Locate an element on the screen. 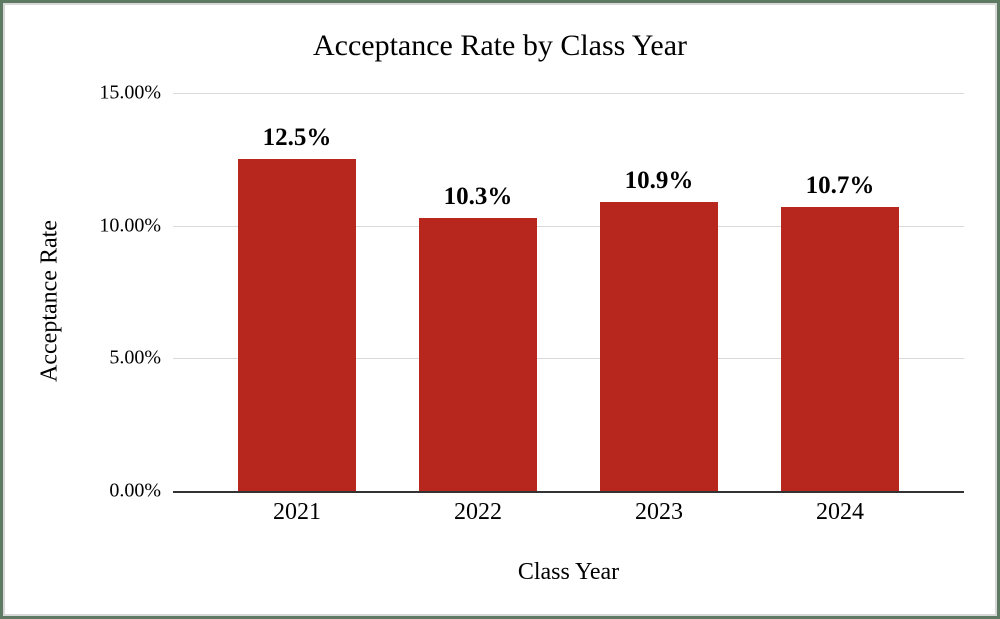 Image resolution: width=1000 pixels, height=619 pixels. y-axis-tick-labels: 15.00% 10.00% 5.00% 0.00% is located at coordinates (80, 292).